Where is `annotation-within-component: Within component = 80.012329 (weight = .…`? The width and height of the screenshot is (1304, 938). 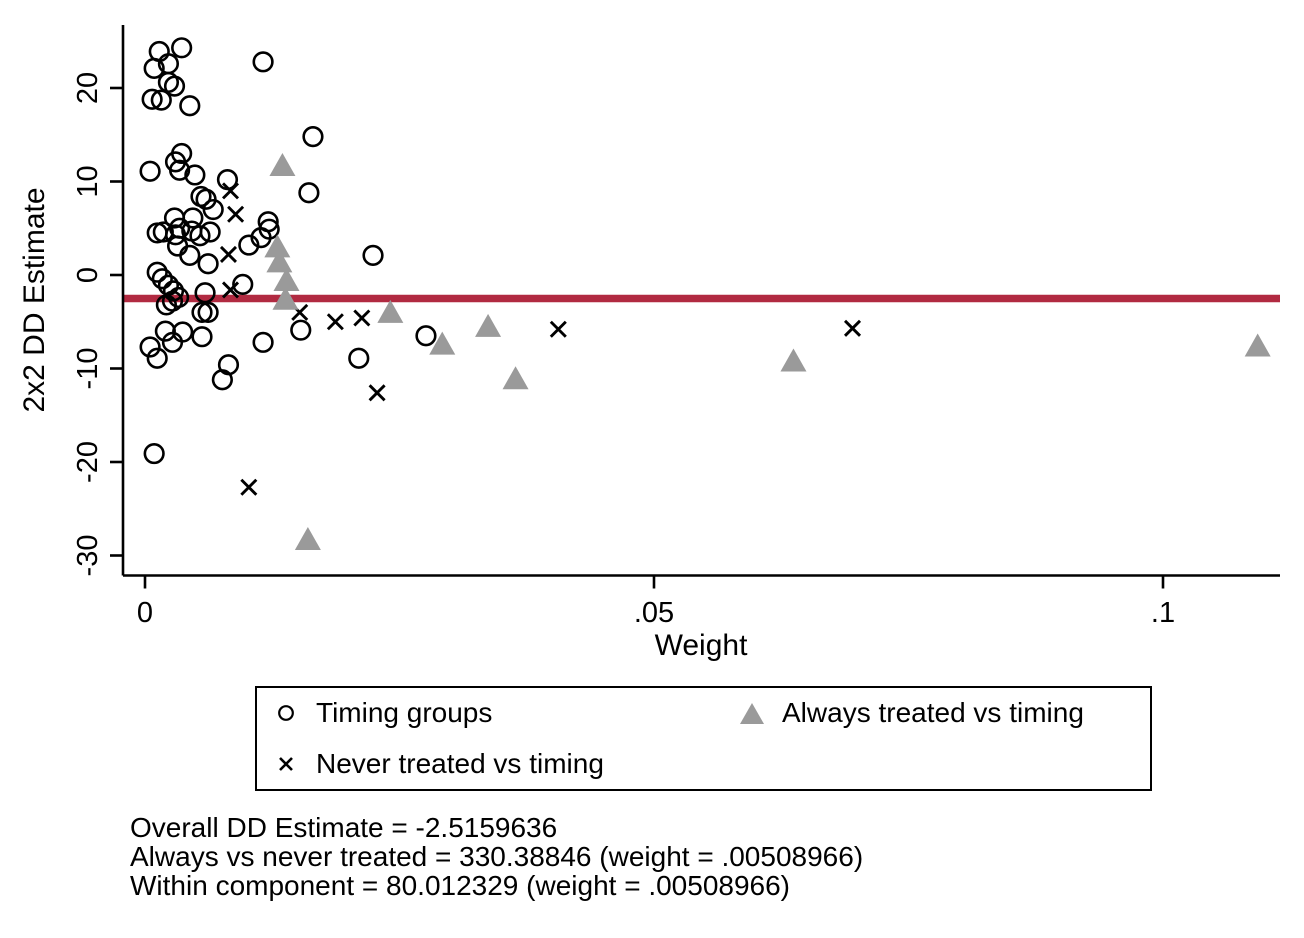 annotation-within-component: Within component = 80.012329 (weight = .… is located at coordinates (460, 885).